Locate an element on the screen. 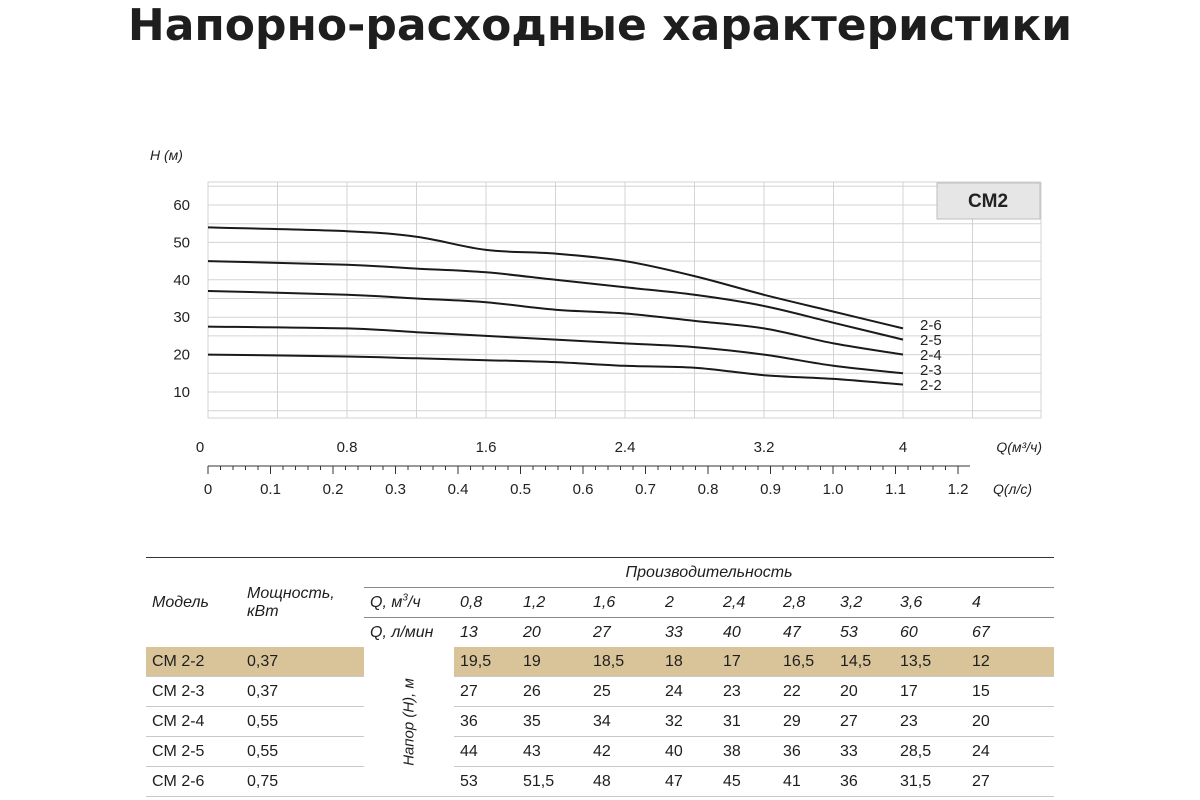 The image size is (1200, 800). x-tick-label: 3.2 is located at coordinates (764, 447).